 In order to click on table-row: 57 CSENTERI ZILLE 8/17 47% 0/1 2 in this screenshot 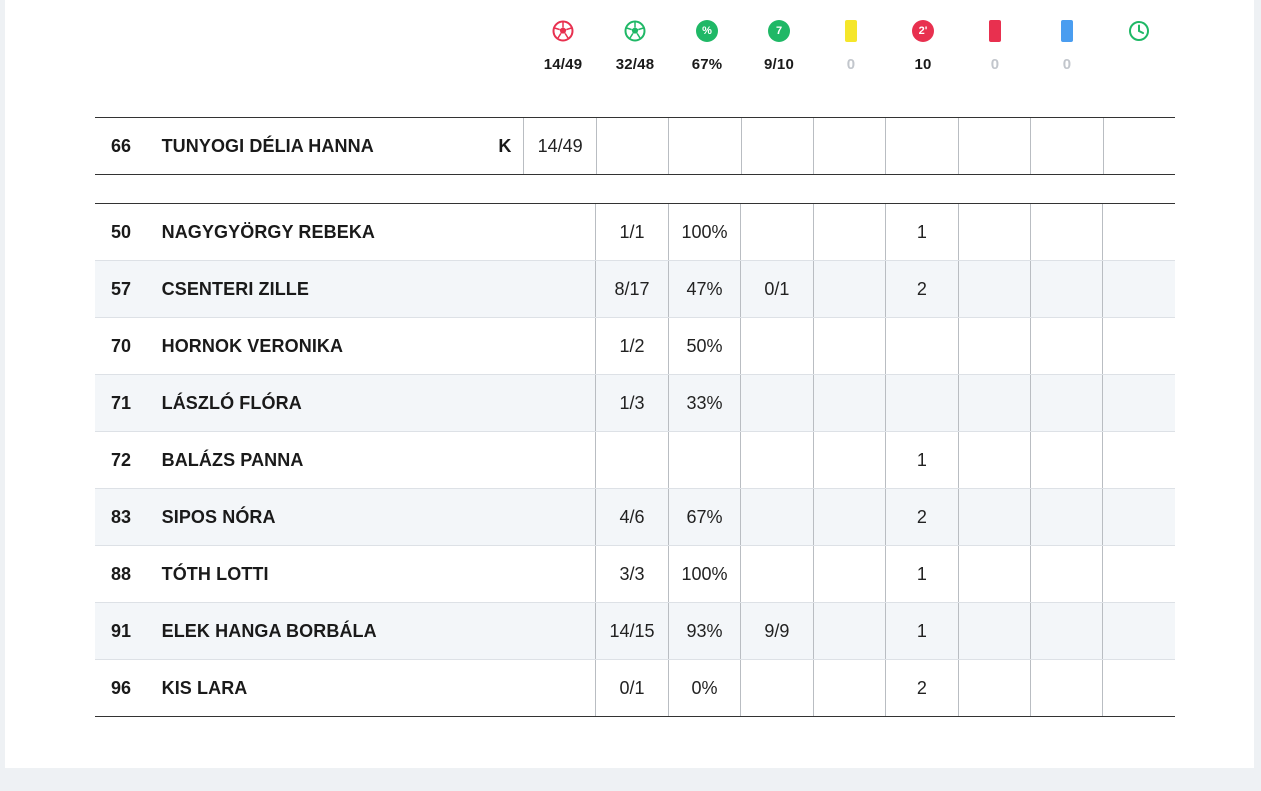, I will do `click(635, 289)`.